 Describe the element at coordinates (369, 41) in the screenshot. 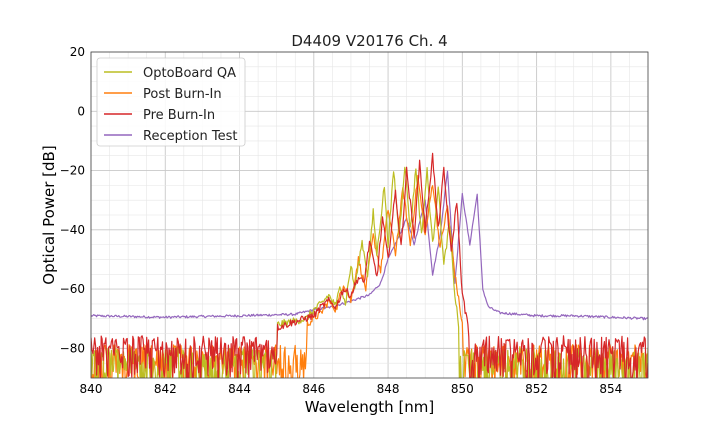

I see `chart-title: D4409 V20176 Ch. 4` at that location.